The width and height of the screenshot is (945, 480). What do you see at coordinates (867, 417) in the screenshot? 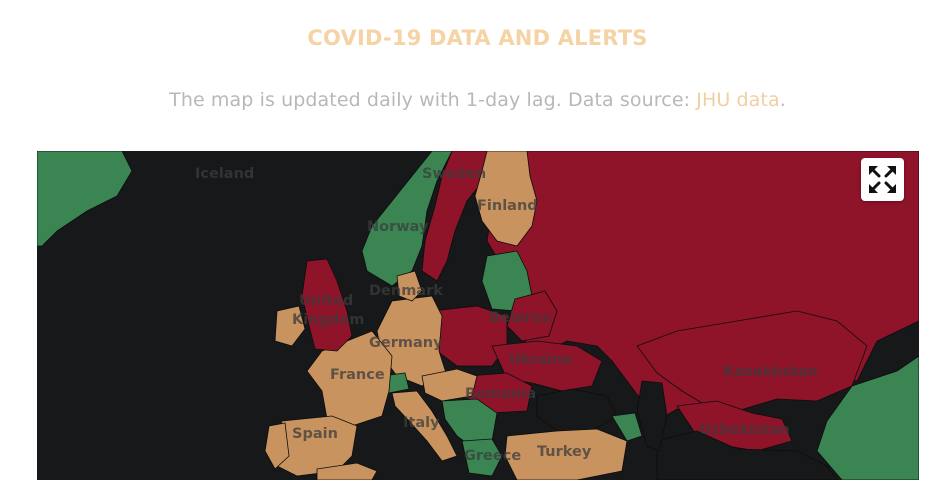
I see `east-green-region` at bounding box center [867, 417].